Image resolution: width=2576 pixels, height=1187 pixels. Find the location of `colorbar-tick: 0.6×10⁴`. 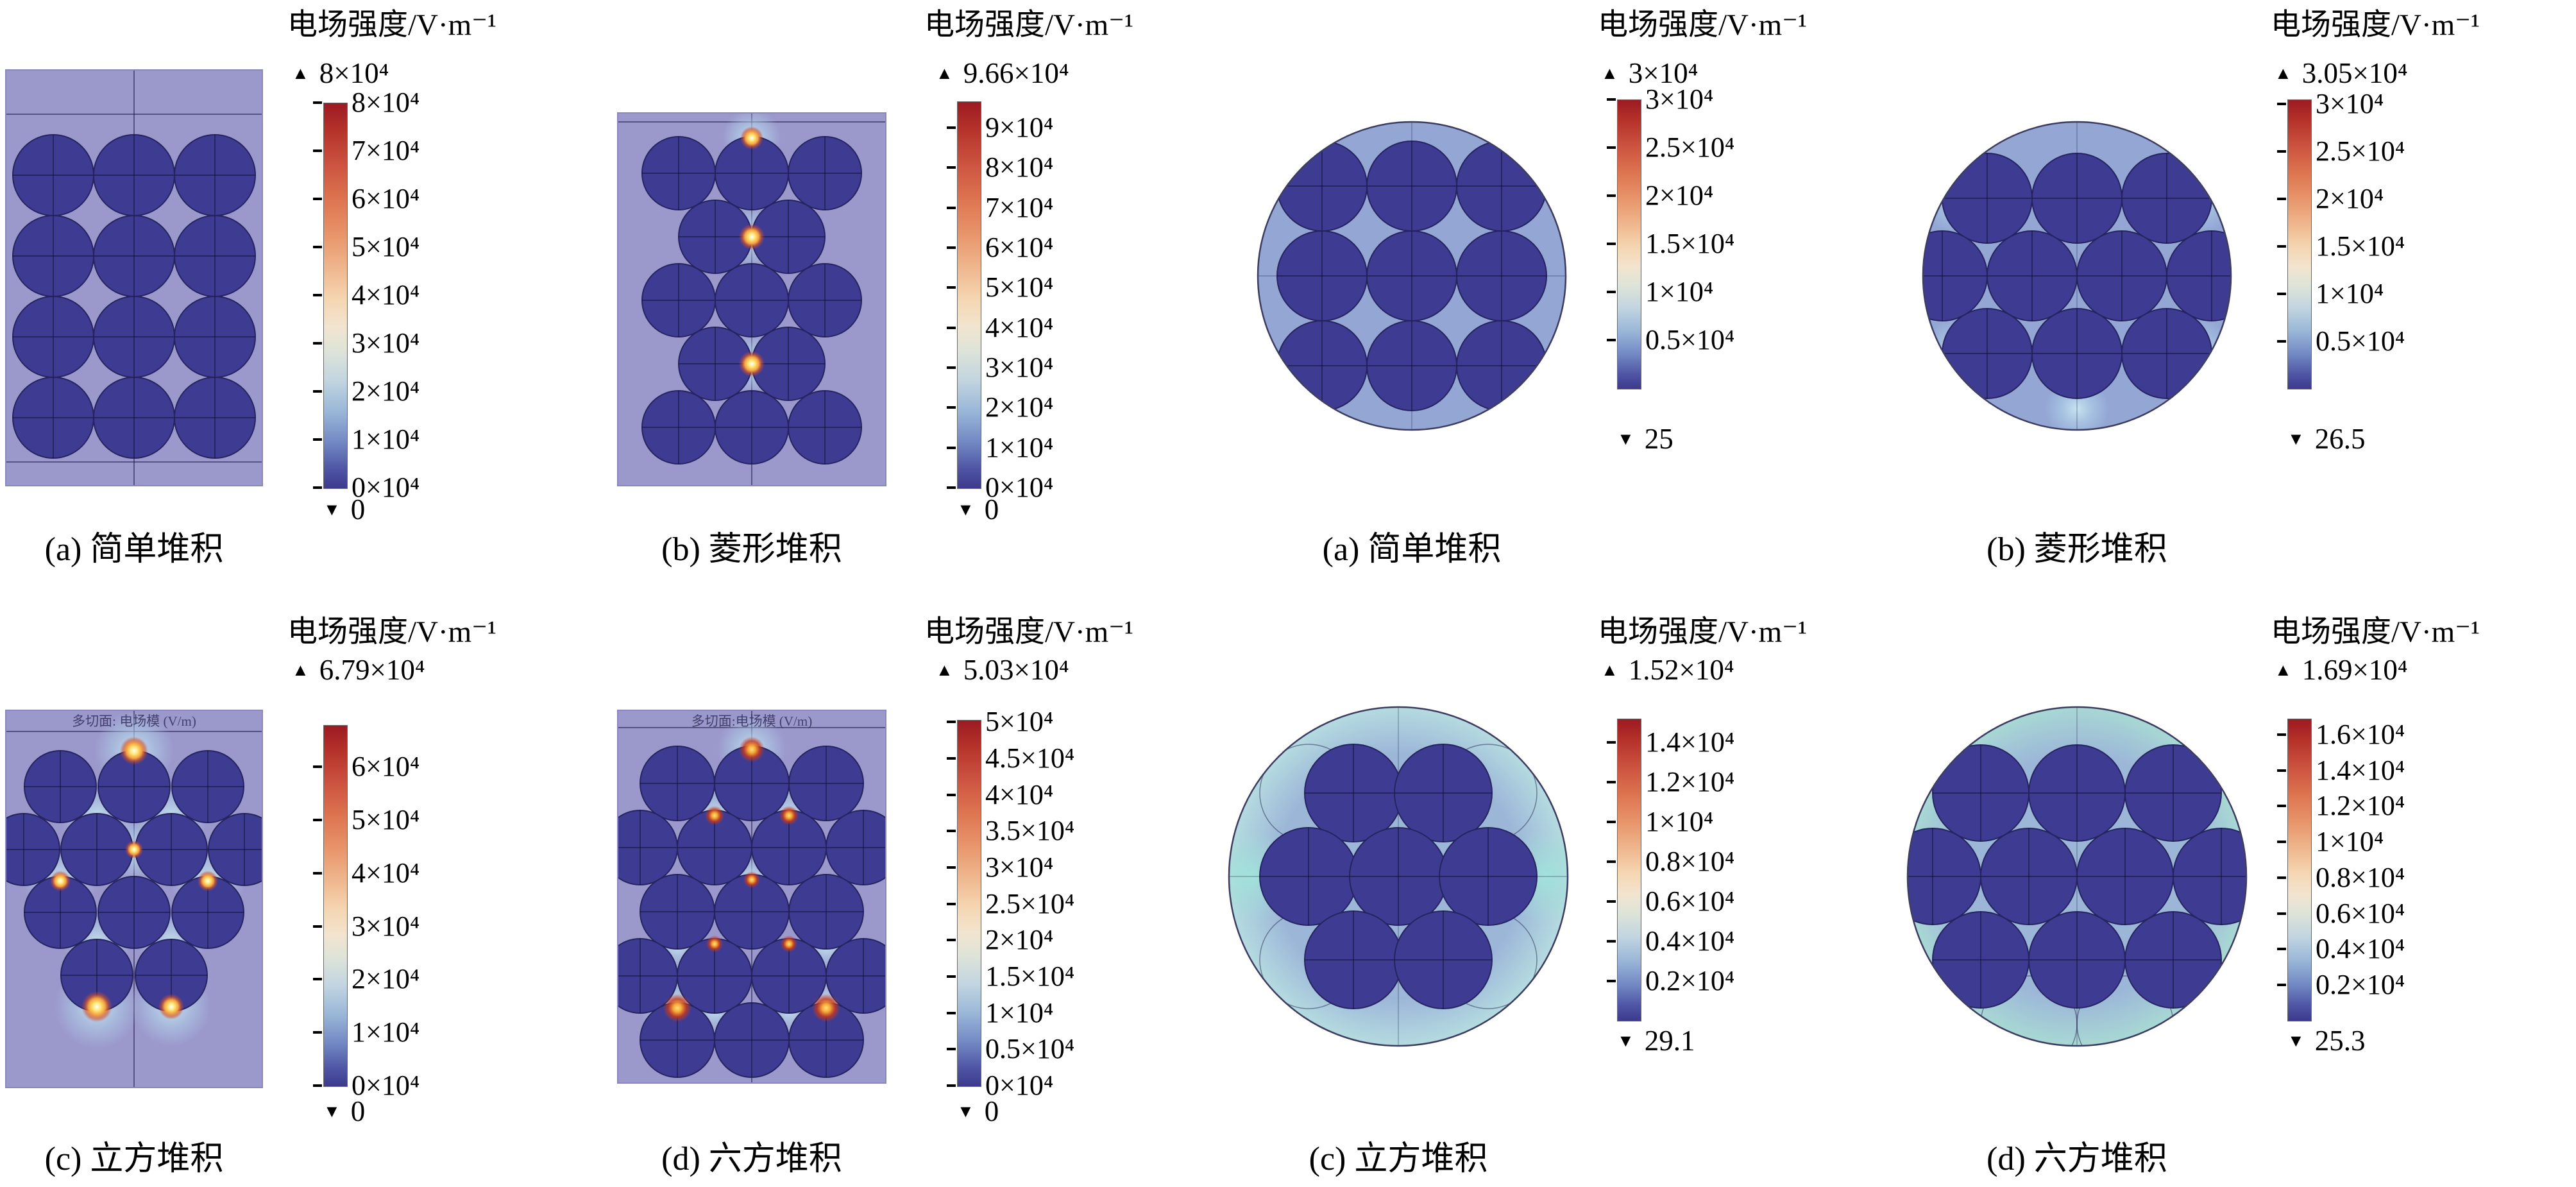

colorbar-tick: 0.6×10⁴ is located at coordinates (1670, 901).